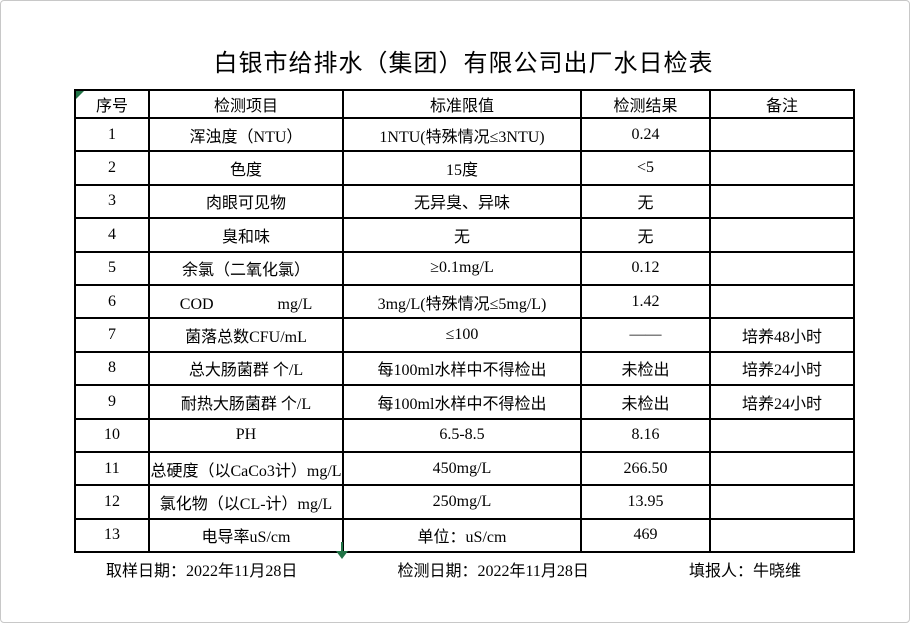 The height and width of the screenshot is (623, 910). I want to click on reporter-label: 填报人：牛晓维, so click(744, 571).